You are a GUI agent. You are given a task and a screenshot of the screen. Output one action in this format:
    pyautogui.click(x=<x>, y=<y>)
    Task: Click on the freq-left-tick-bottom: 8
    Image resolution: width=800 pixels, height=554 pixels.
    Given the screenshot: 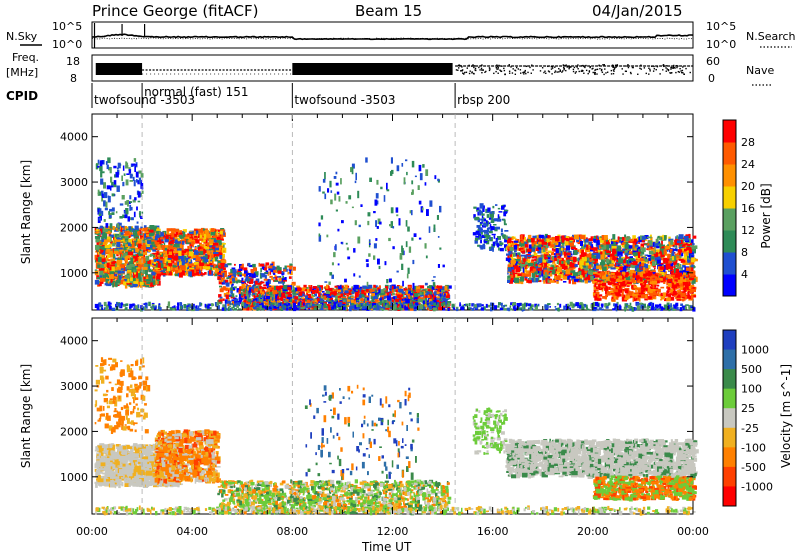 What is the action you would take?
    pyautogui.click(x=73, y=78)
    